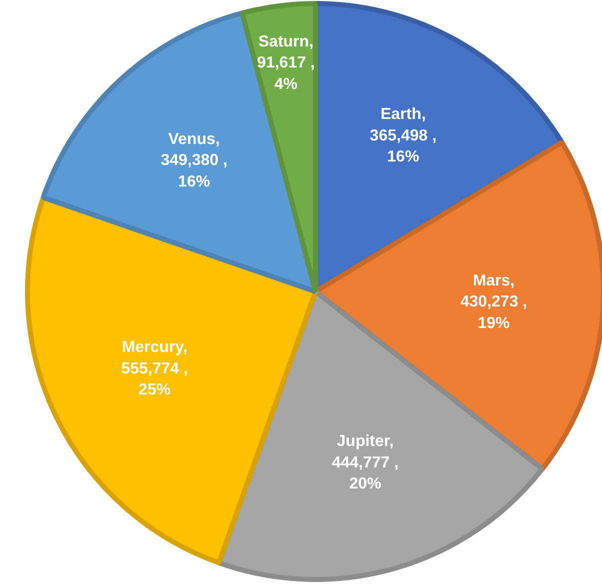 The height and width of the screenshot is (588, 602). Describe the element at coordinates (194, 160) in the screenshot. I see `slice-label: Venus, 349,380 , 16%` at that location.